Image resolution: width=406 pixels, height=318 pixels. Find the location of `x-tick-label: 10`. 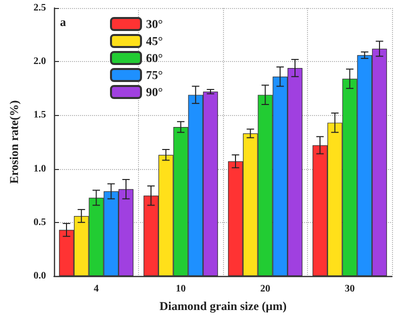

x-tick-label: 10 is located at coordinates (181, 289).